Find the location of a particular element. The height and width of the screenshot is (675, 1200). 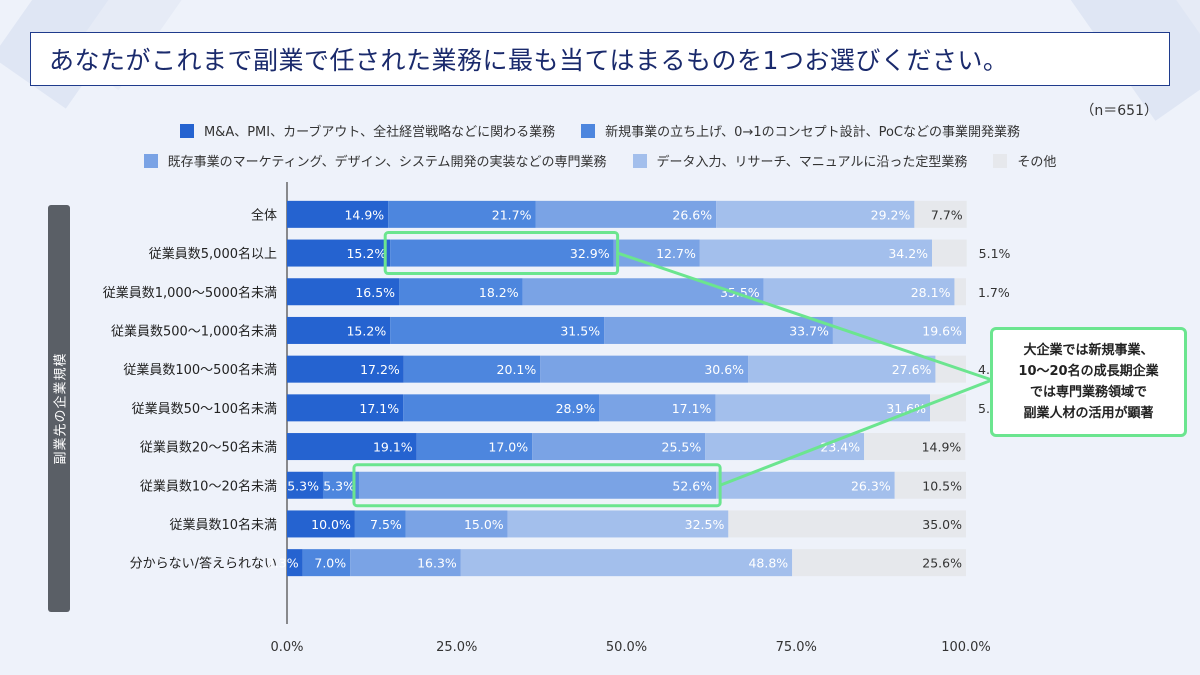

data-label: 7.5% is located at coordinates (386, 524).